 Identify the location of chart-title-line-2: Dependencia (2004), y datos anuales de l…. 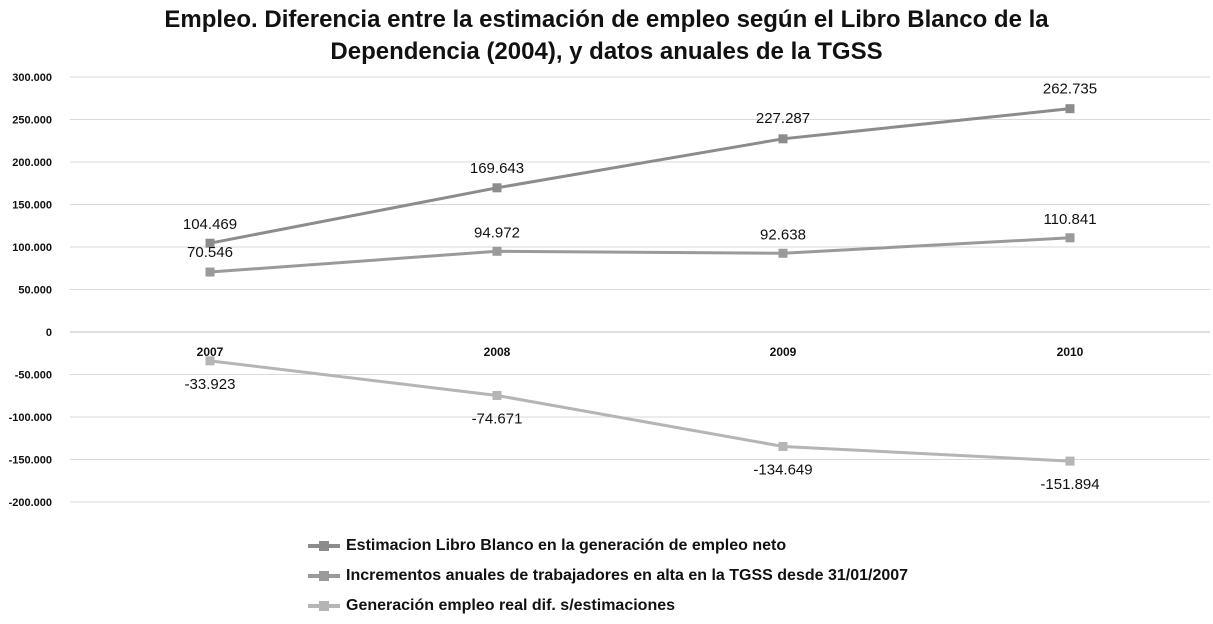
(606, 51).